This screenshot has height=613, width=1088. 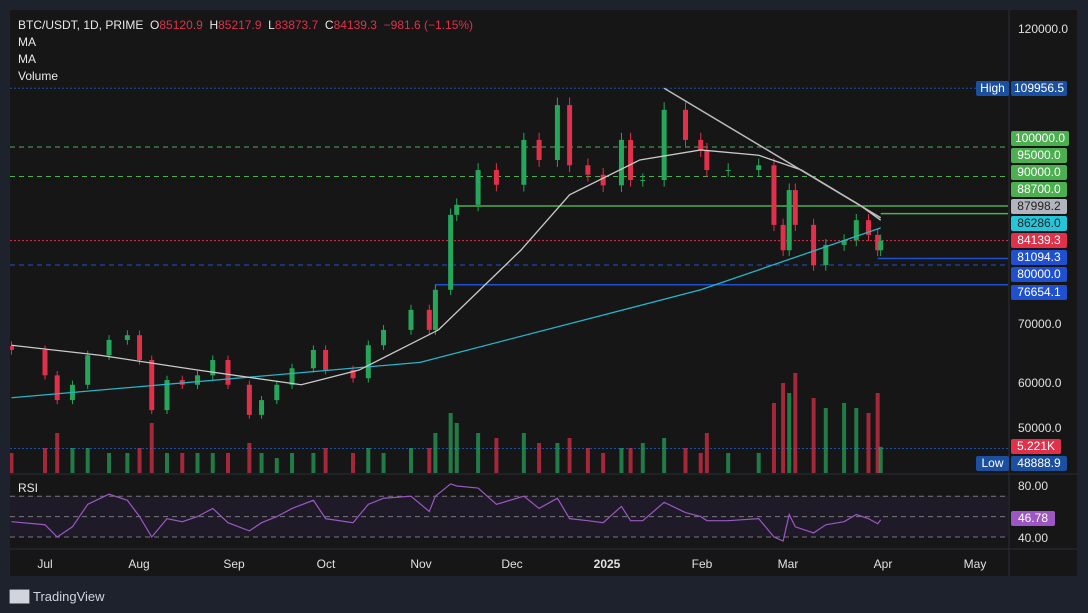 What do you see at coordinates (155, 25) in the screenshot?
I see `open-label: O` at bounding box center [155, 25].